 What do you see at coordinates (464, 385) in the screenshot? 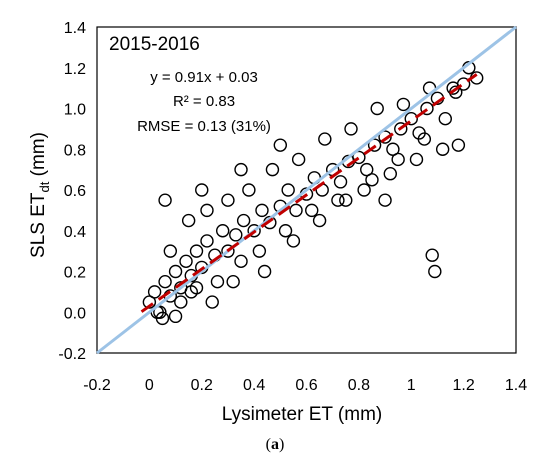
I see `x-tick-label: 1.2` at bounding box center [464, 385].